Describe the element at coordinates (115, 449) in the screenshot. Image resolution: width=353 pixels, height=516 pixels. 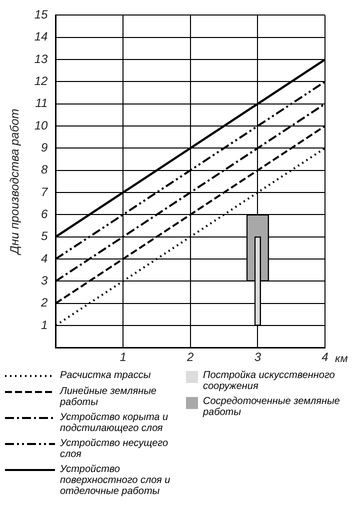
I see `legend-label: Устройство несущего слоя` at that location.